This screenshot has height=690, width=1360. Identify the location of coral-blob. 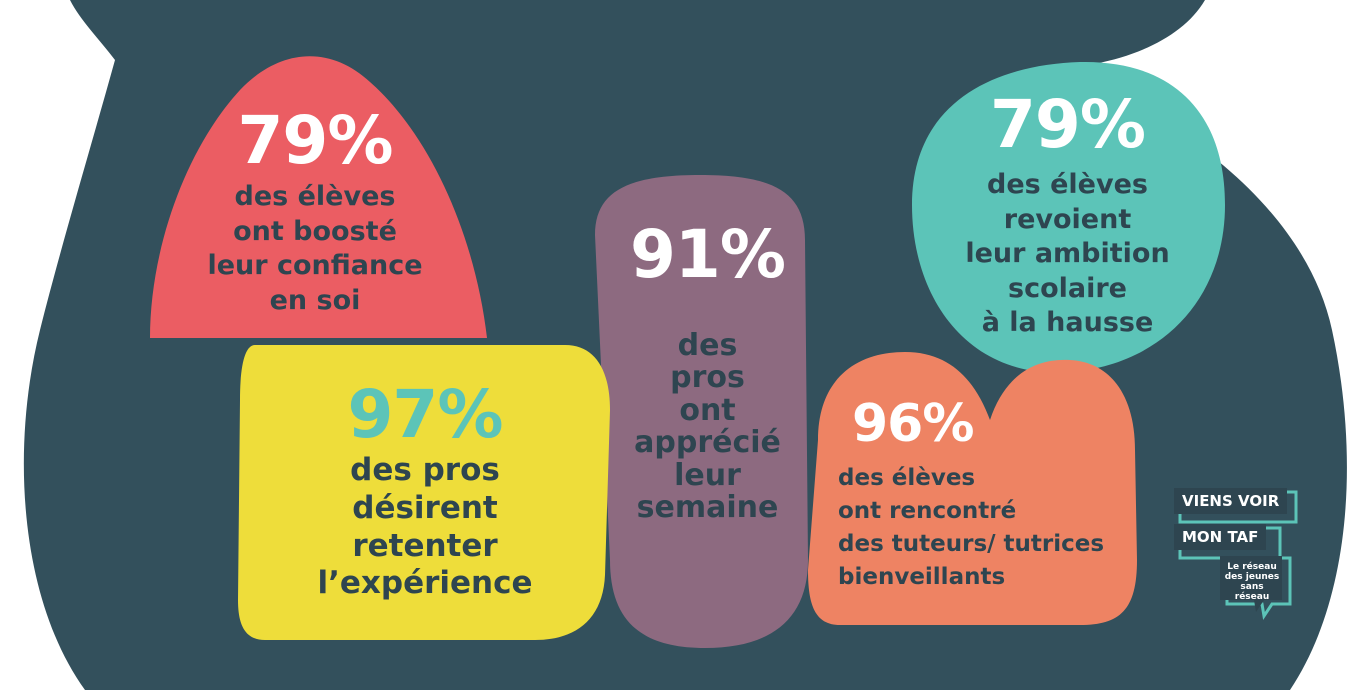
(318, 197).